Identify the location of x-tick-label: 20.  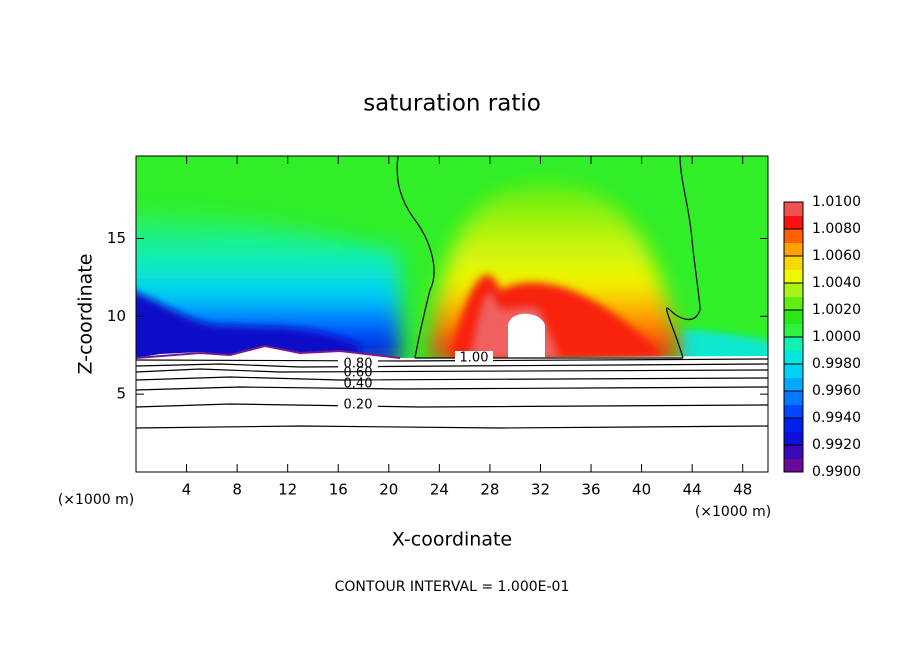
(388, 490).